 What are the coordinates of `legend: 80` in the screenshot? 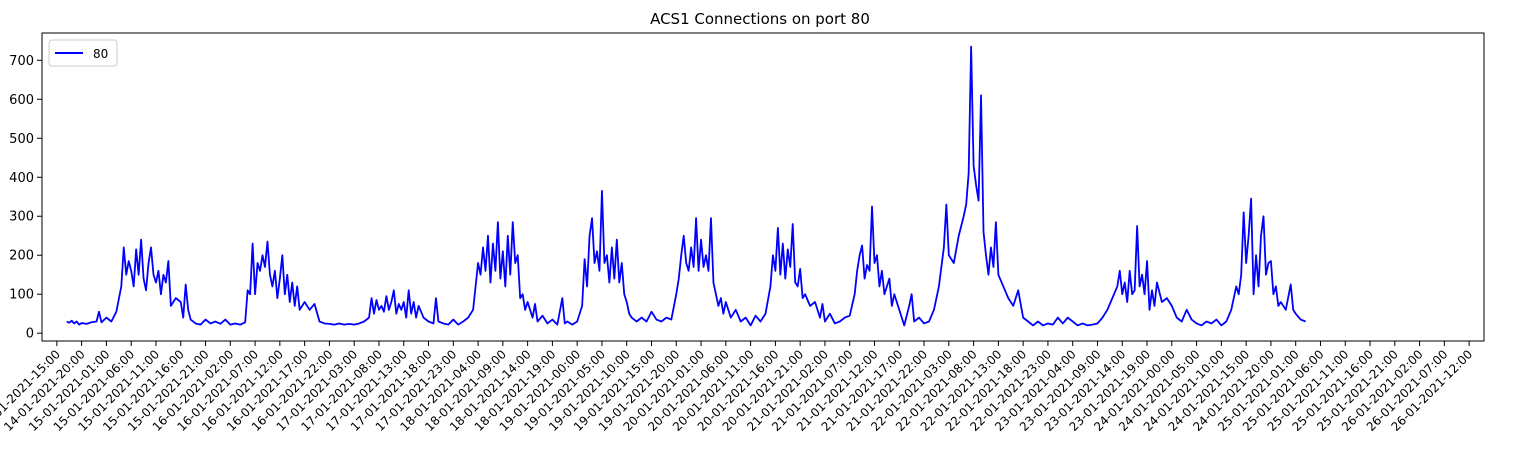 It's located at (83, 53).